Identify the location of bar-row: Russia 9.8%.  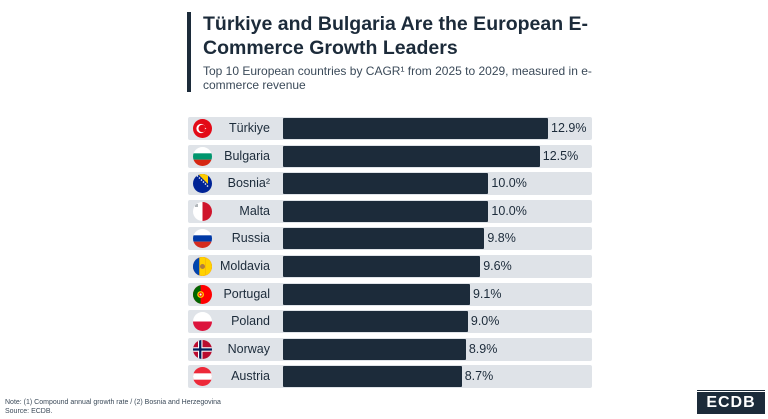
(390, 239).